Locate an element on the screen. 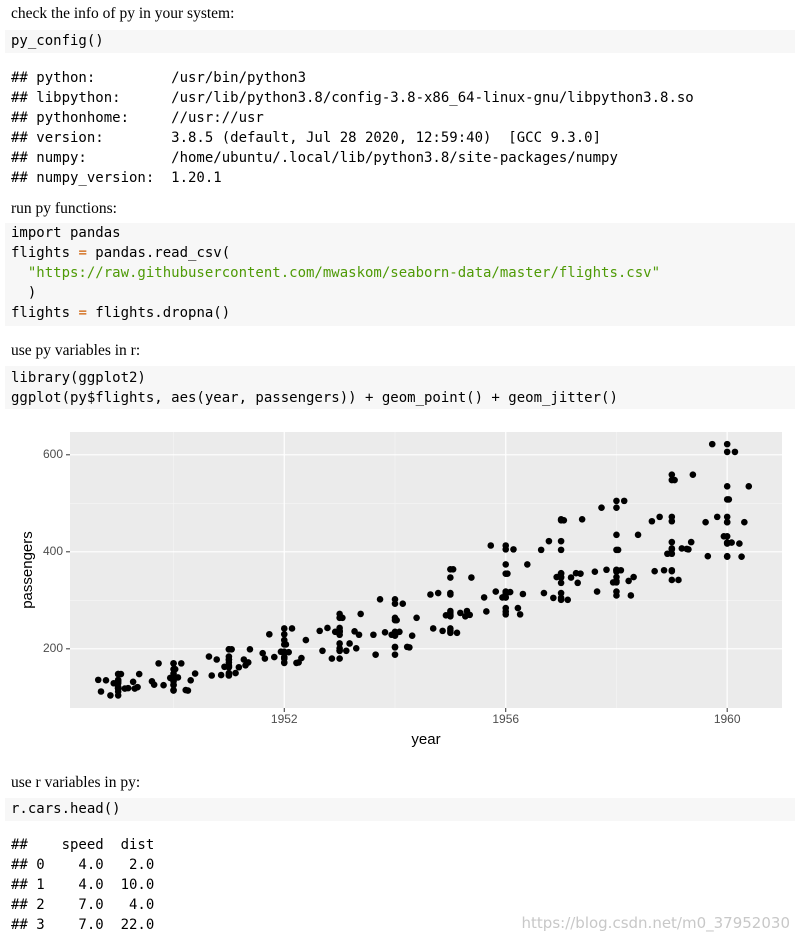 The height and width of the screenshot is (944, 800). x-tick-label: 1960 is located at coordinates (727, 719).